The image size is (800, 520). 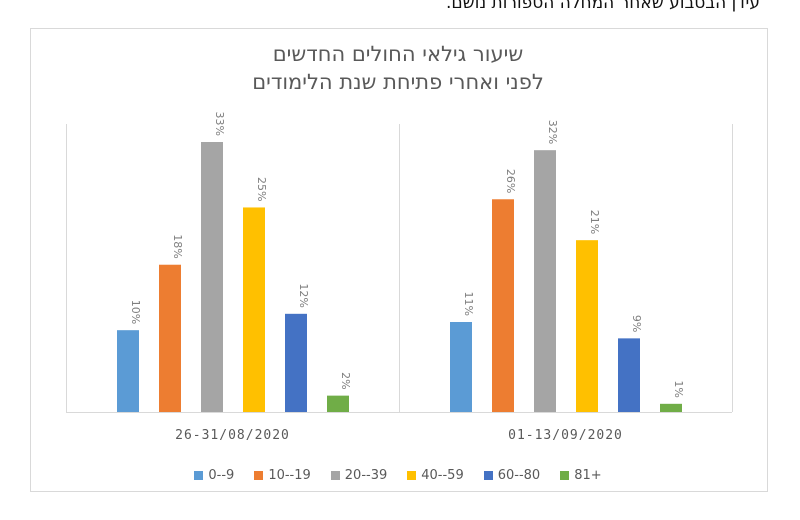 I want to click on chart-title-line-1: שיעור גילאי החולים החדשים, so click(x=398, y=54).